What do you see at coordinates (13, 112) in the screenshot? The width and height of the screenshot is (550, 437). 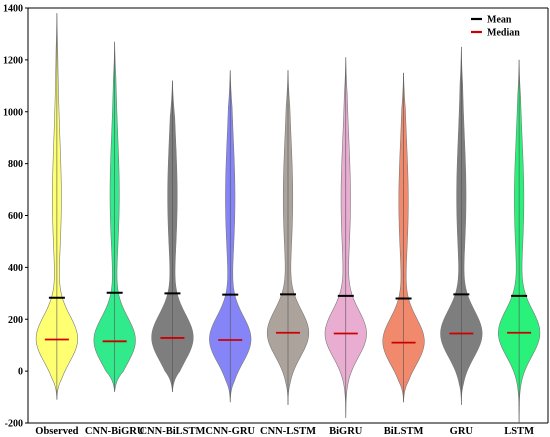 I see `y-tick-label: 1000` at bounding box center [13, 112].